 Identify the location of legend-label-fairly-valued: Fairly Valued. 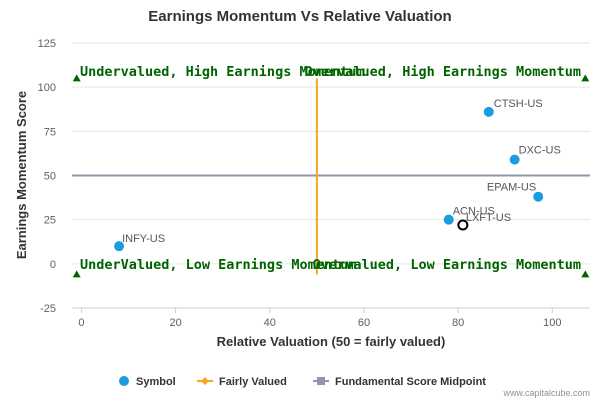
(253, 382).